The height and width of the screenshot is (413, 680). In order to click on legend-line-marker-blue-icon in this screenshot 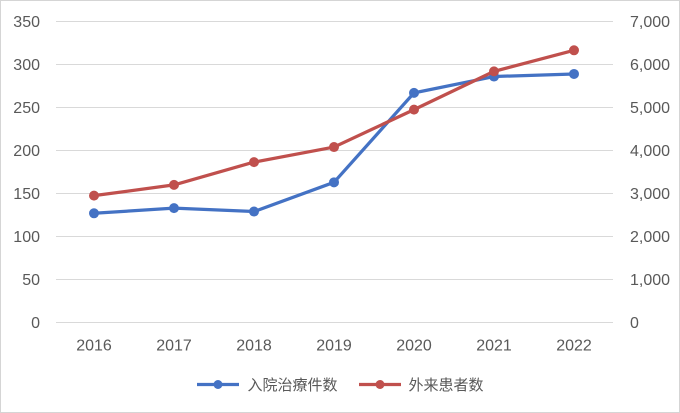, I will do `click(218, 384)`.